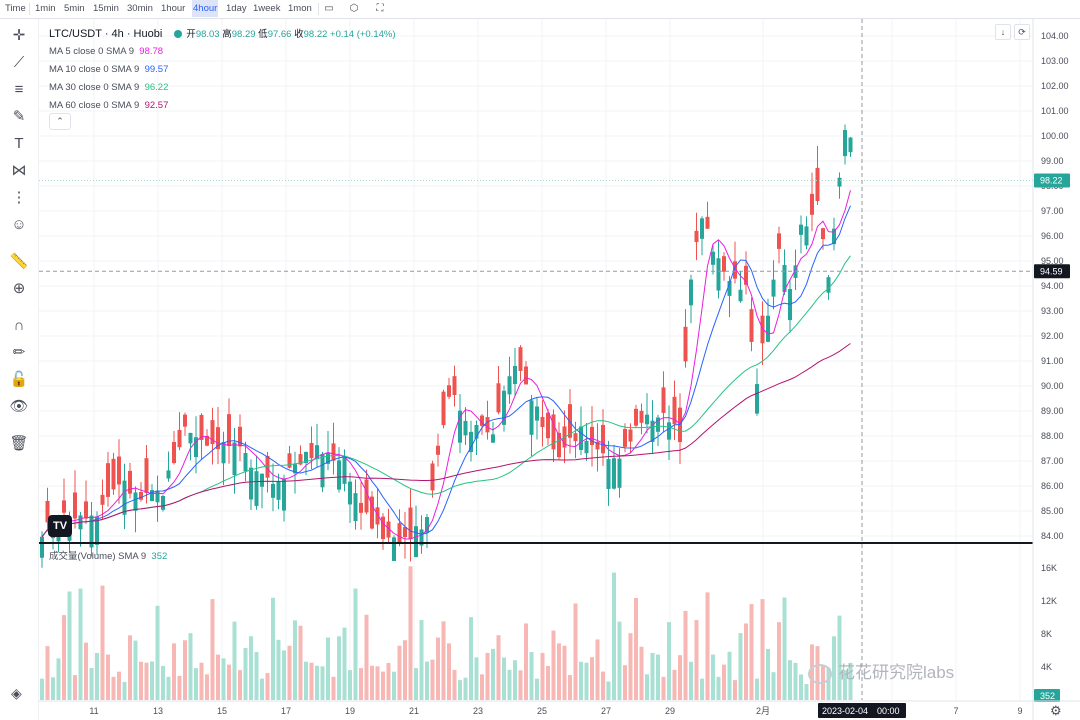  Describe the element at coordinates (60, 526) in the screenshot. I see `tradingview-logo: TV` at that location.